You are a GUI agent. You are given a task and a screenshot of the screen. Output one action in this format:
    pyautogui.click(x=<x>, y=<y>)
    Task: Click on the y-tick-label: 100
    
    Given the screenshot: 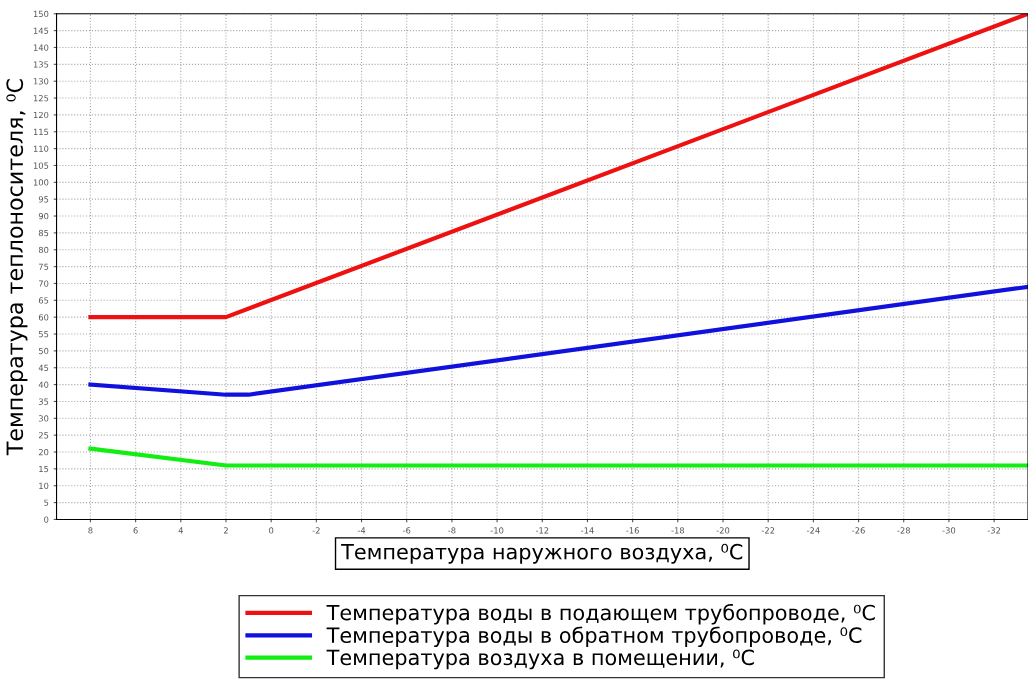 What is the action you would take?
    pyautogui.click(x=41, y=182)
    